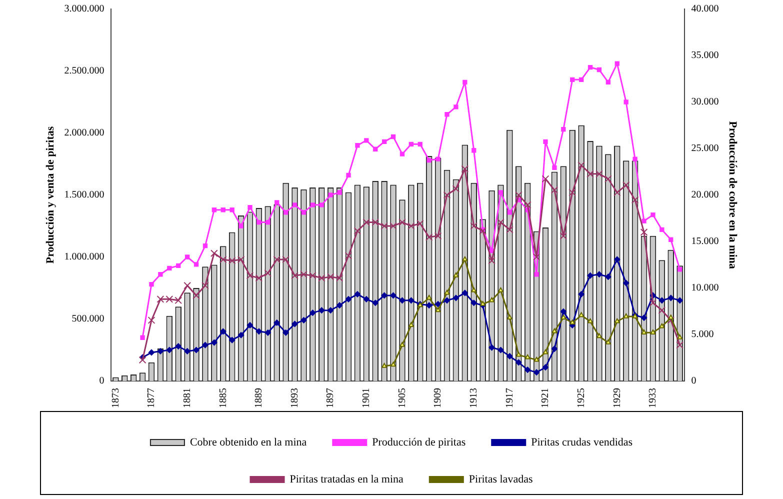 The height and width of the screenshot is (499, 783). Describe the element at coordinates (419, 442) in the screenshot. I see `legend-label: Producción de piritas` at that location.